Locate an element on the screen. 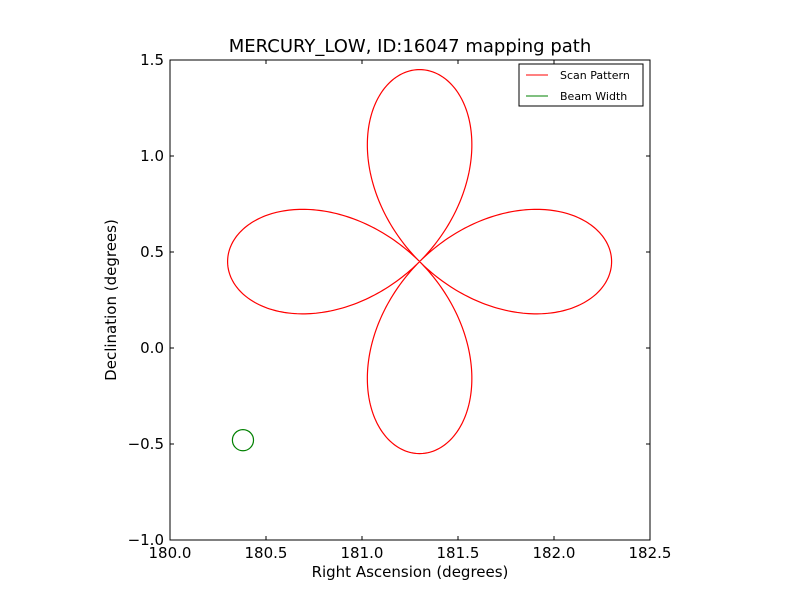 The width and height of the screenshot is (800, 600). x-tick-label: 182.5 is located at coordinates (650, 553).